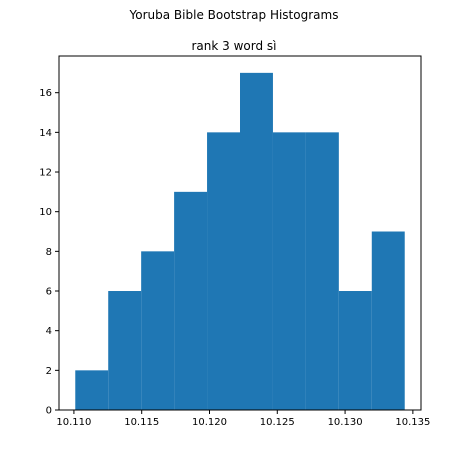  I want to click on y-tick-label: 14, so click(45, 133).